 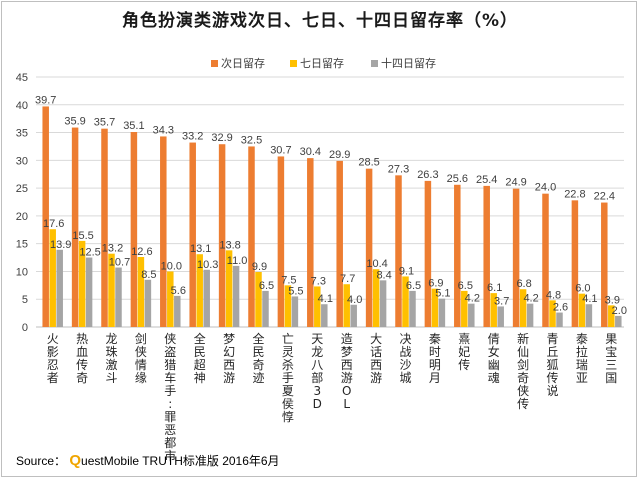 What do you see at coordinates (582, 358) in the screenshot?
I see `x-tick-label: 泰拉瑞亚` at bounding box center [582, 358].